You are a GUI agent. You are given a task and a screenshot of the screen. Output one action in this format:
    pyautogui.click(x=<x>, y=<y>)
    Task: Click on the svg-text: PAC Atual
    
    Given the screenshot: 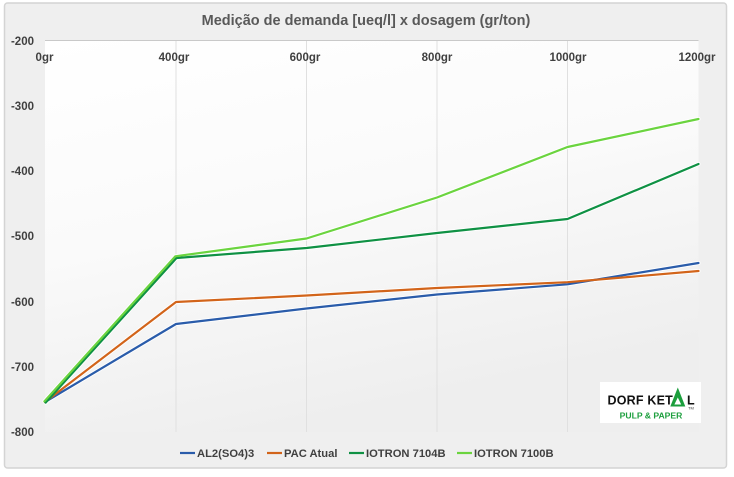 What is the action you would take?
    pyautogui.click(x=310, y=454)
    